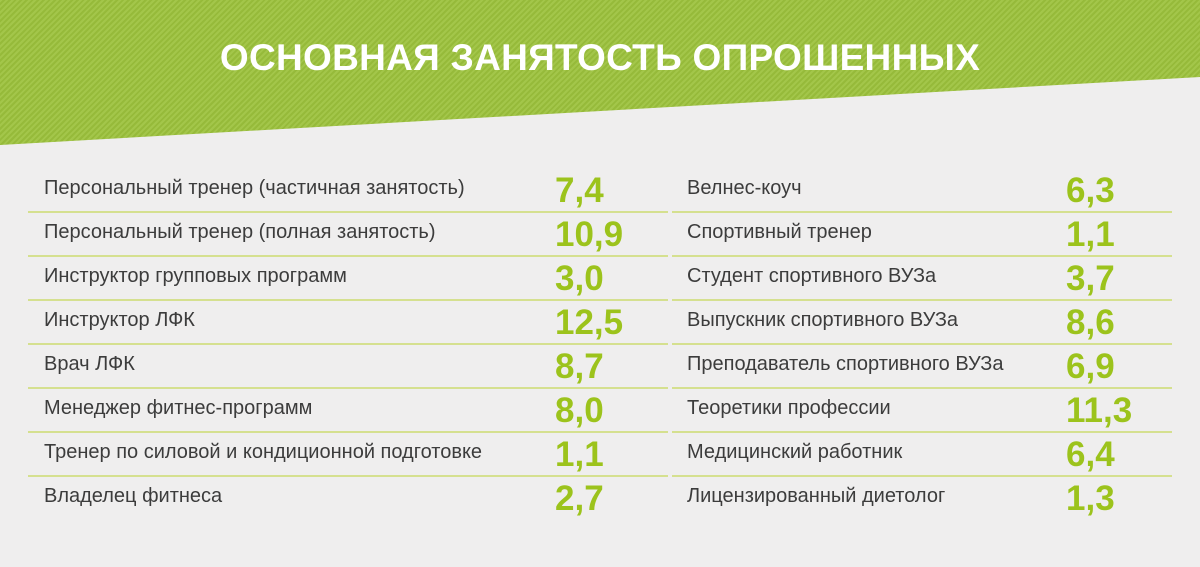 Image resolution: width=1200 pixels, height=567 pixels. What do you see at coordinates (812, 276) in the screenshot?
I see `row-label: Студент спортивного ВУЗа` at bounding box center [812, 276].